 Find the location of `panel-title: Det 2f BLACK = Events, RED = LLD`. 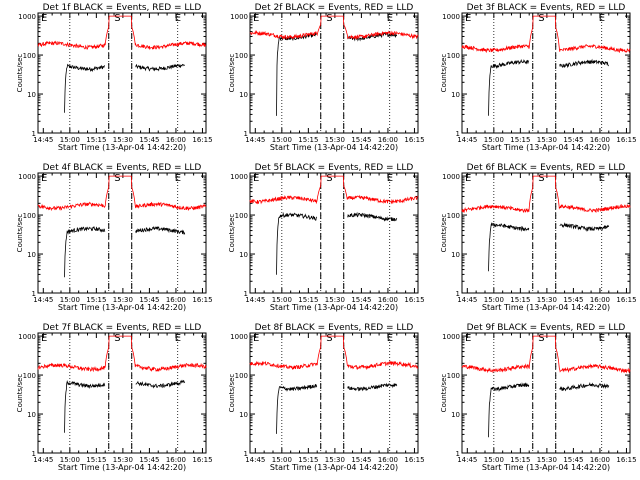

panel-title: Det 2f BLACK = Events, RED = LLD is located at coordinates (334, 8).